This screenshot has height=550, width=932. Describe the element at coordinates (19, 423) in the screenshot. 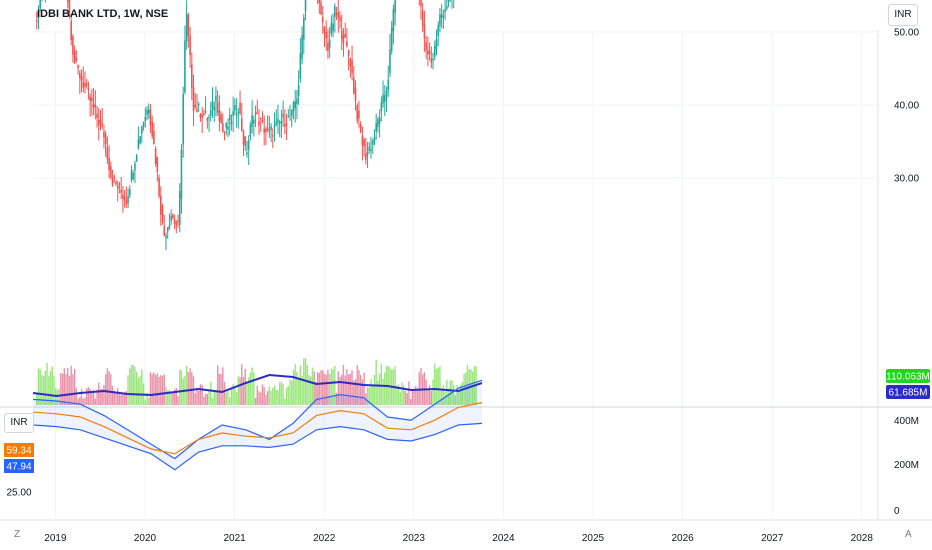

I see `lower-pane-currency-button: INR` at that location.